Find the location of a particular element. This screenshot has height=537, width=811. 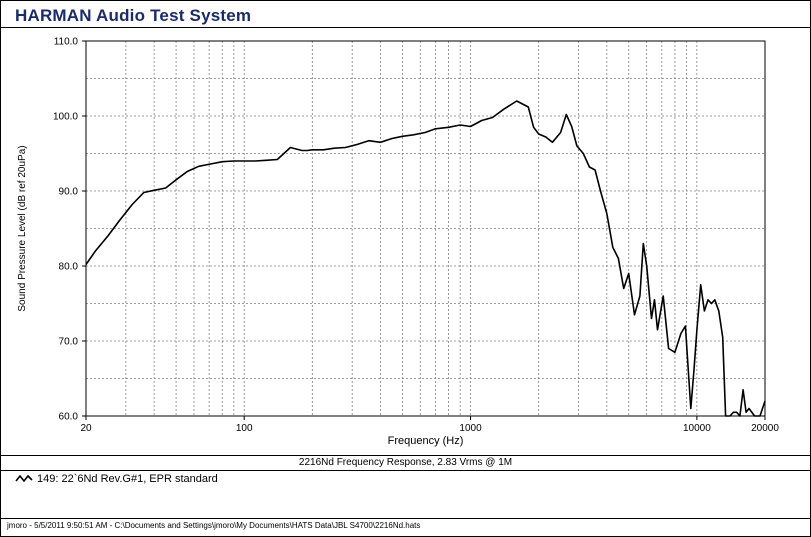

title-bar: HARMAN Audio Test System is located at coordinates (405, 14).